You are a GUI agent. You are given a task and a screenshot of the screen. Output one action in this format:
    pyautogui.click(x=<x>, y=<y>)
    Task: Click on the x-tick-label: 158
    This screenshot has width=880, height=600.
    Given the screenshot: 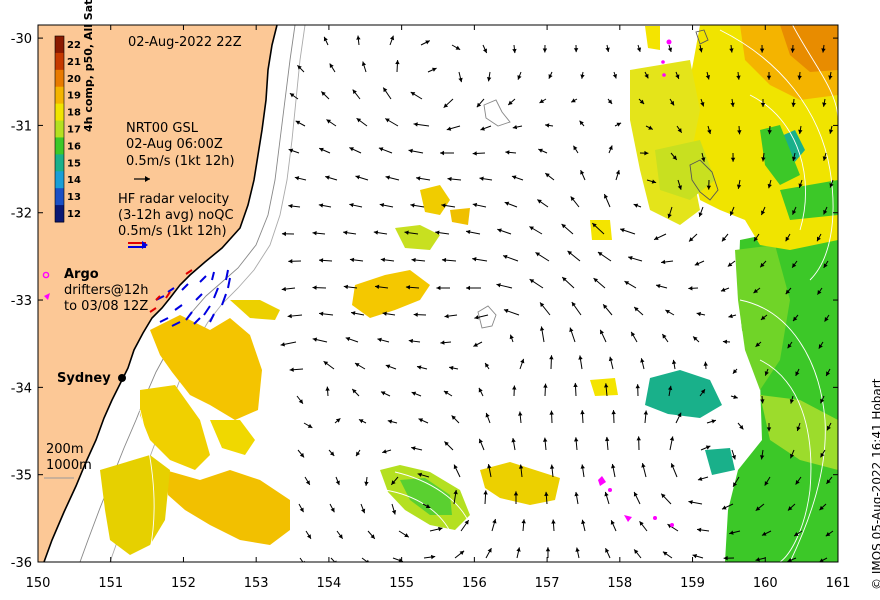 What is the action you would take?
    pyautogui.click(x=619, y=583)
    